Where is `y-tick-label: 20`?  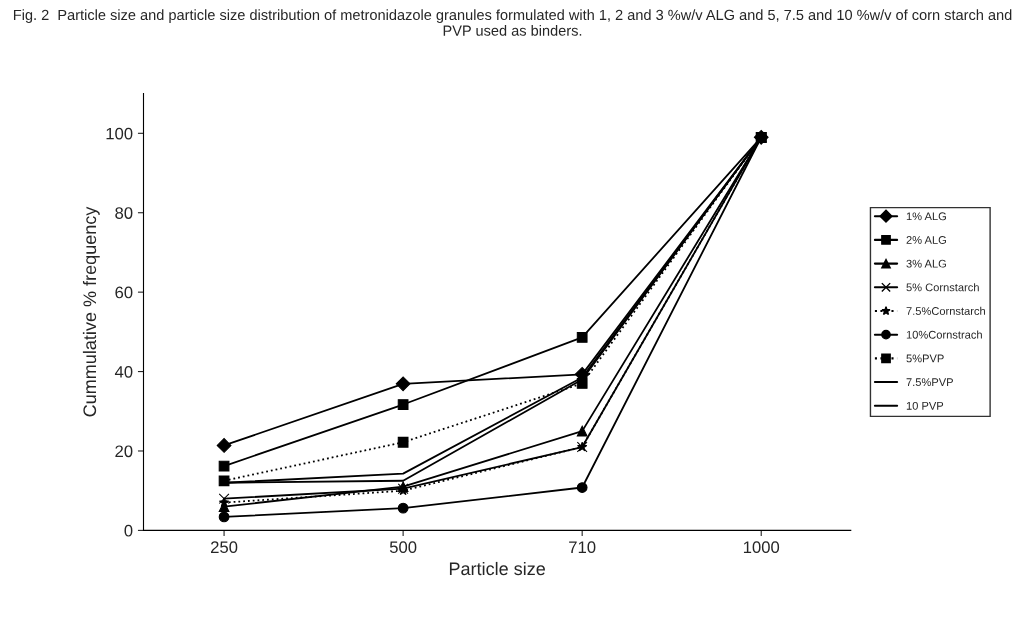 y-tick-label: 20 is located at coordinates (124, 451).